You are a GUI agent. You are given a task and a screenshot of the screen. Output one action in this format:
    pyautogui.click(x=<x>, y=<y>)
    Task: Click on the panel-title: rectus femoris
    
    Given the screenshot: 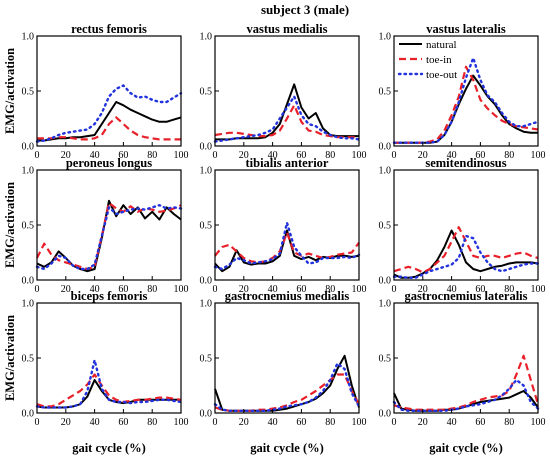 What is the action you would take?
    pyautogui.click(x=109, y=29)
    